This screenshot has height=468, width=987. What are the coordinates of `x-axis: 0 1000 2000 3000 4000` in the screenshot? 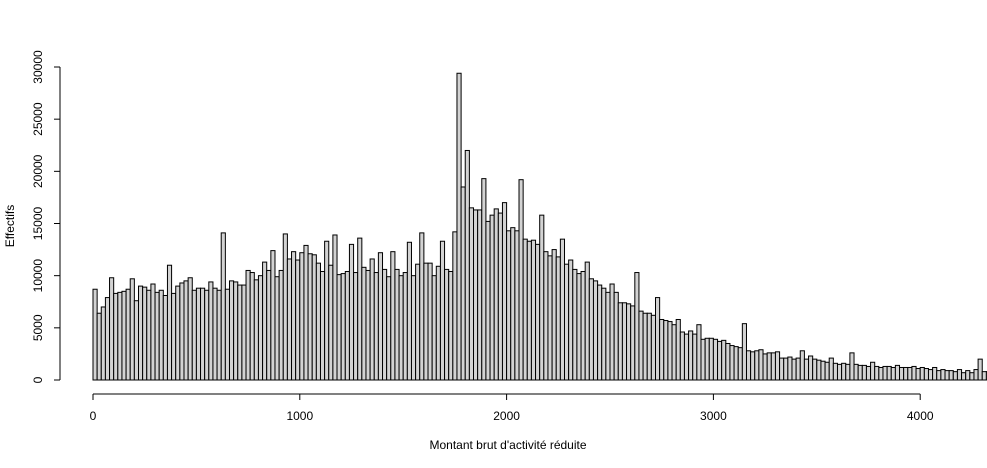 It's located at (512, 408).